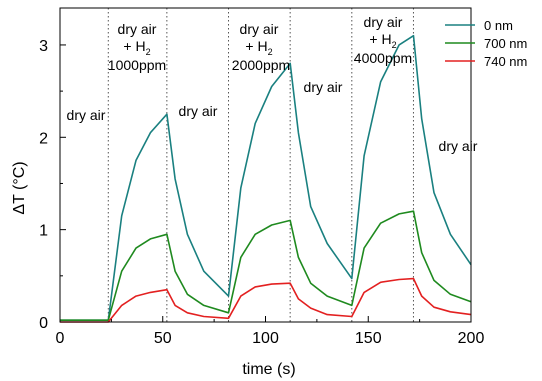  I want to click on annotation-h2-2000-line1: dry air, so click(259, 29).